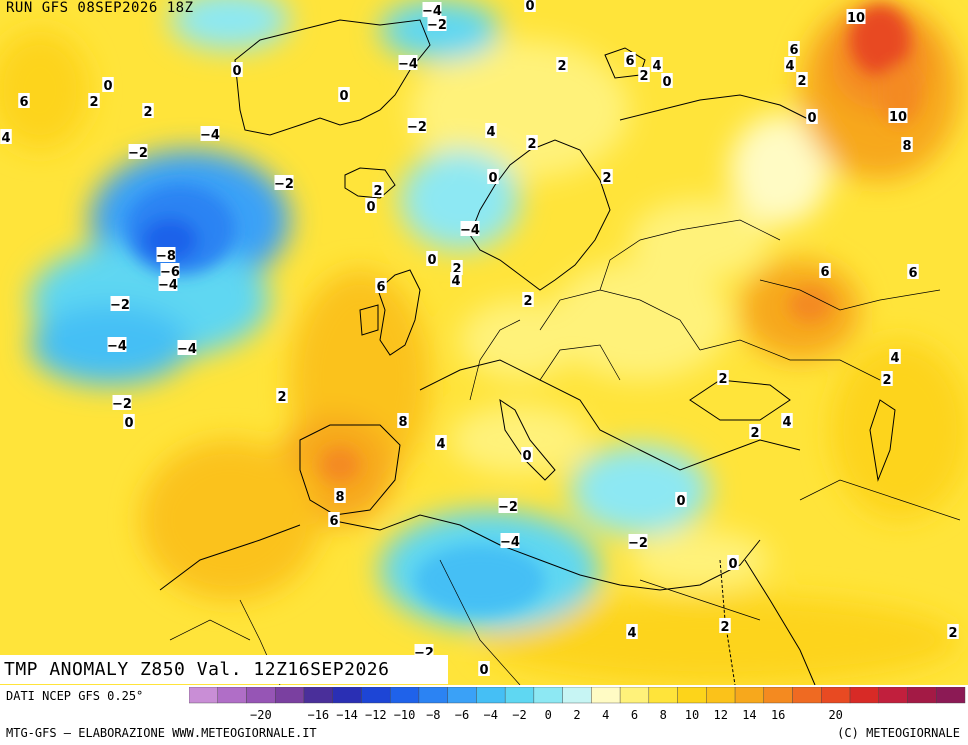  What do you see at coordinates (347, 715) in the screenshot?
I see `colorbar-tick-label: −14` at bounding box center [347, 715].